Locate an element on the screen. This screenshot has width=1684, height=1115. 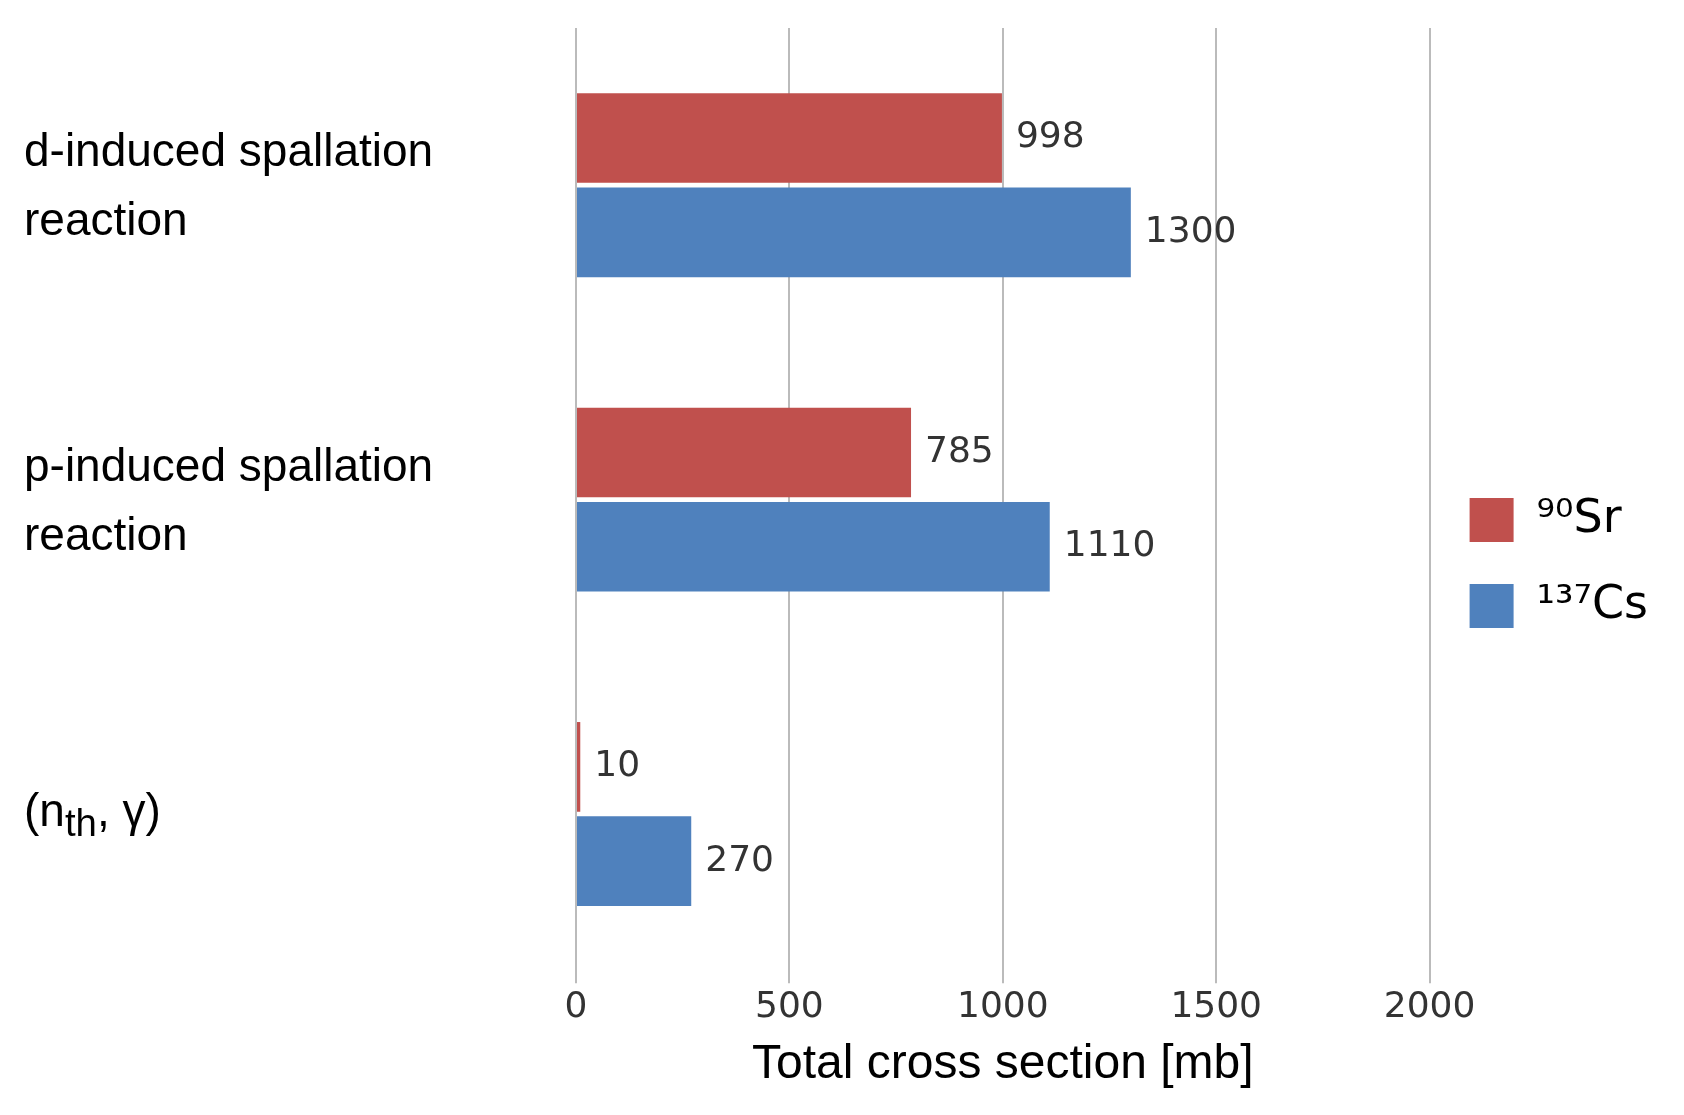
y-tick-label: (n$_{th}$, γ) is located at coordinates (93, 815).